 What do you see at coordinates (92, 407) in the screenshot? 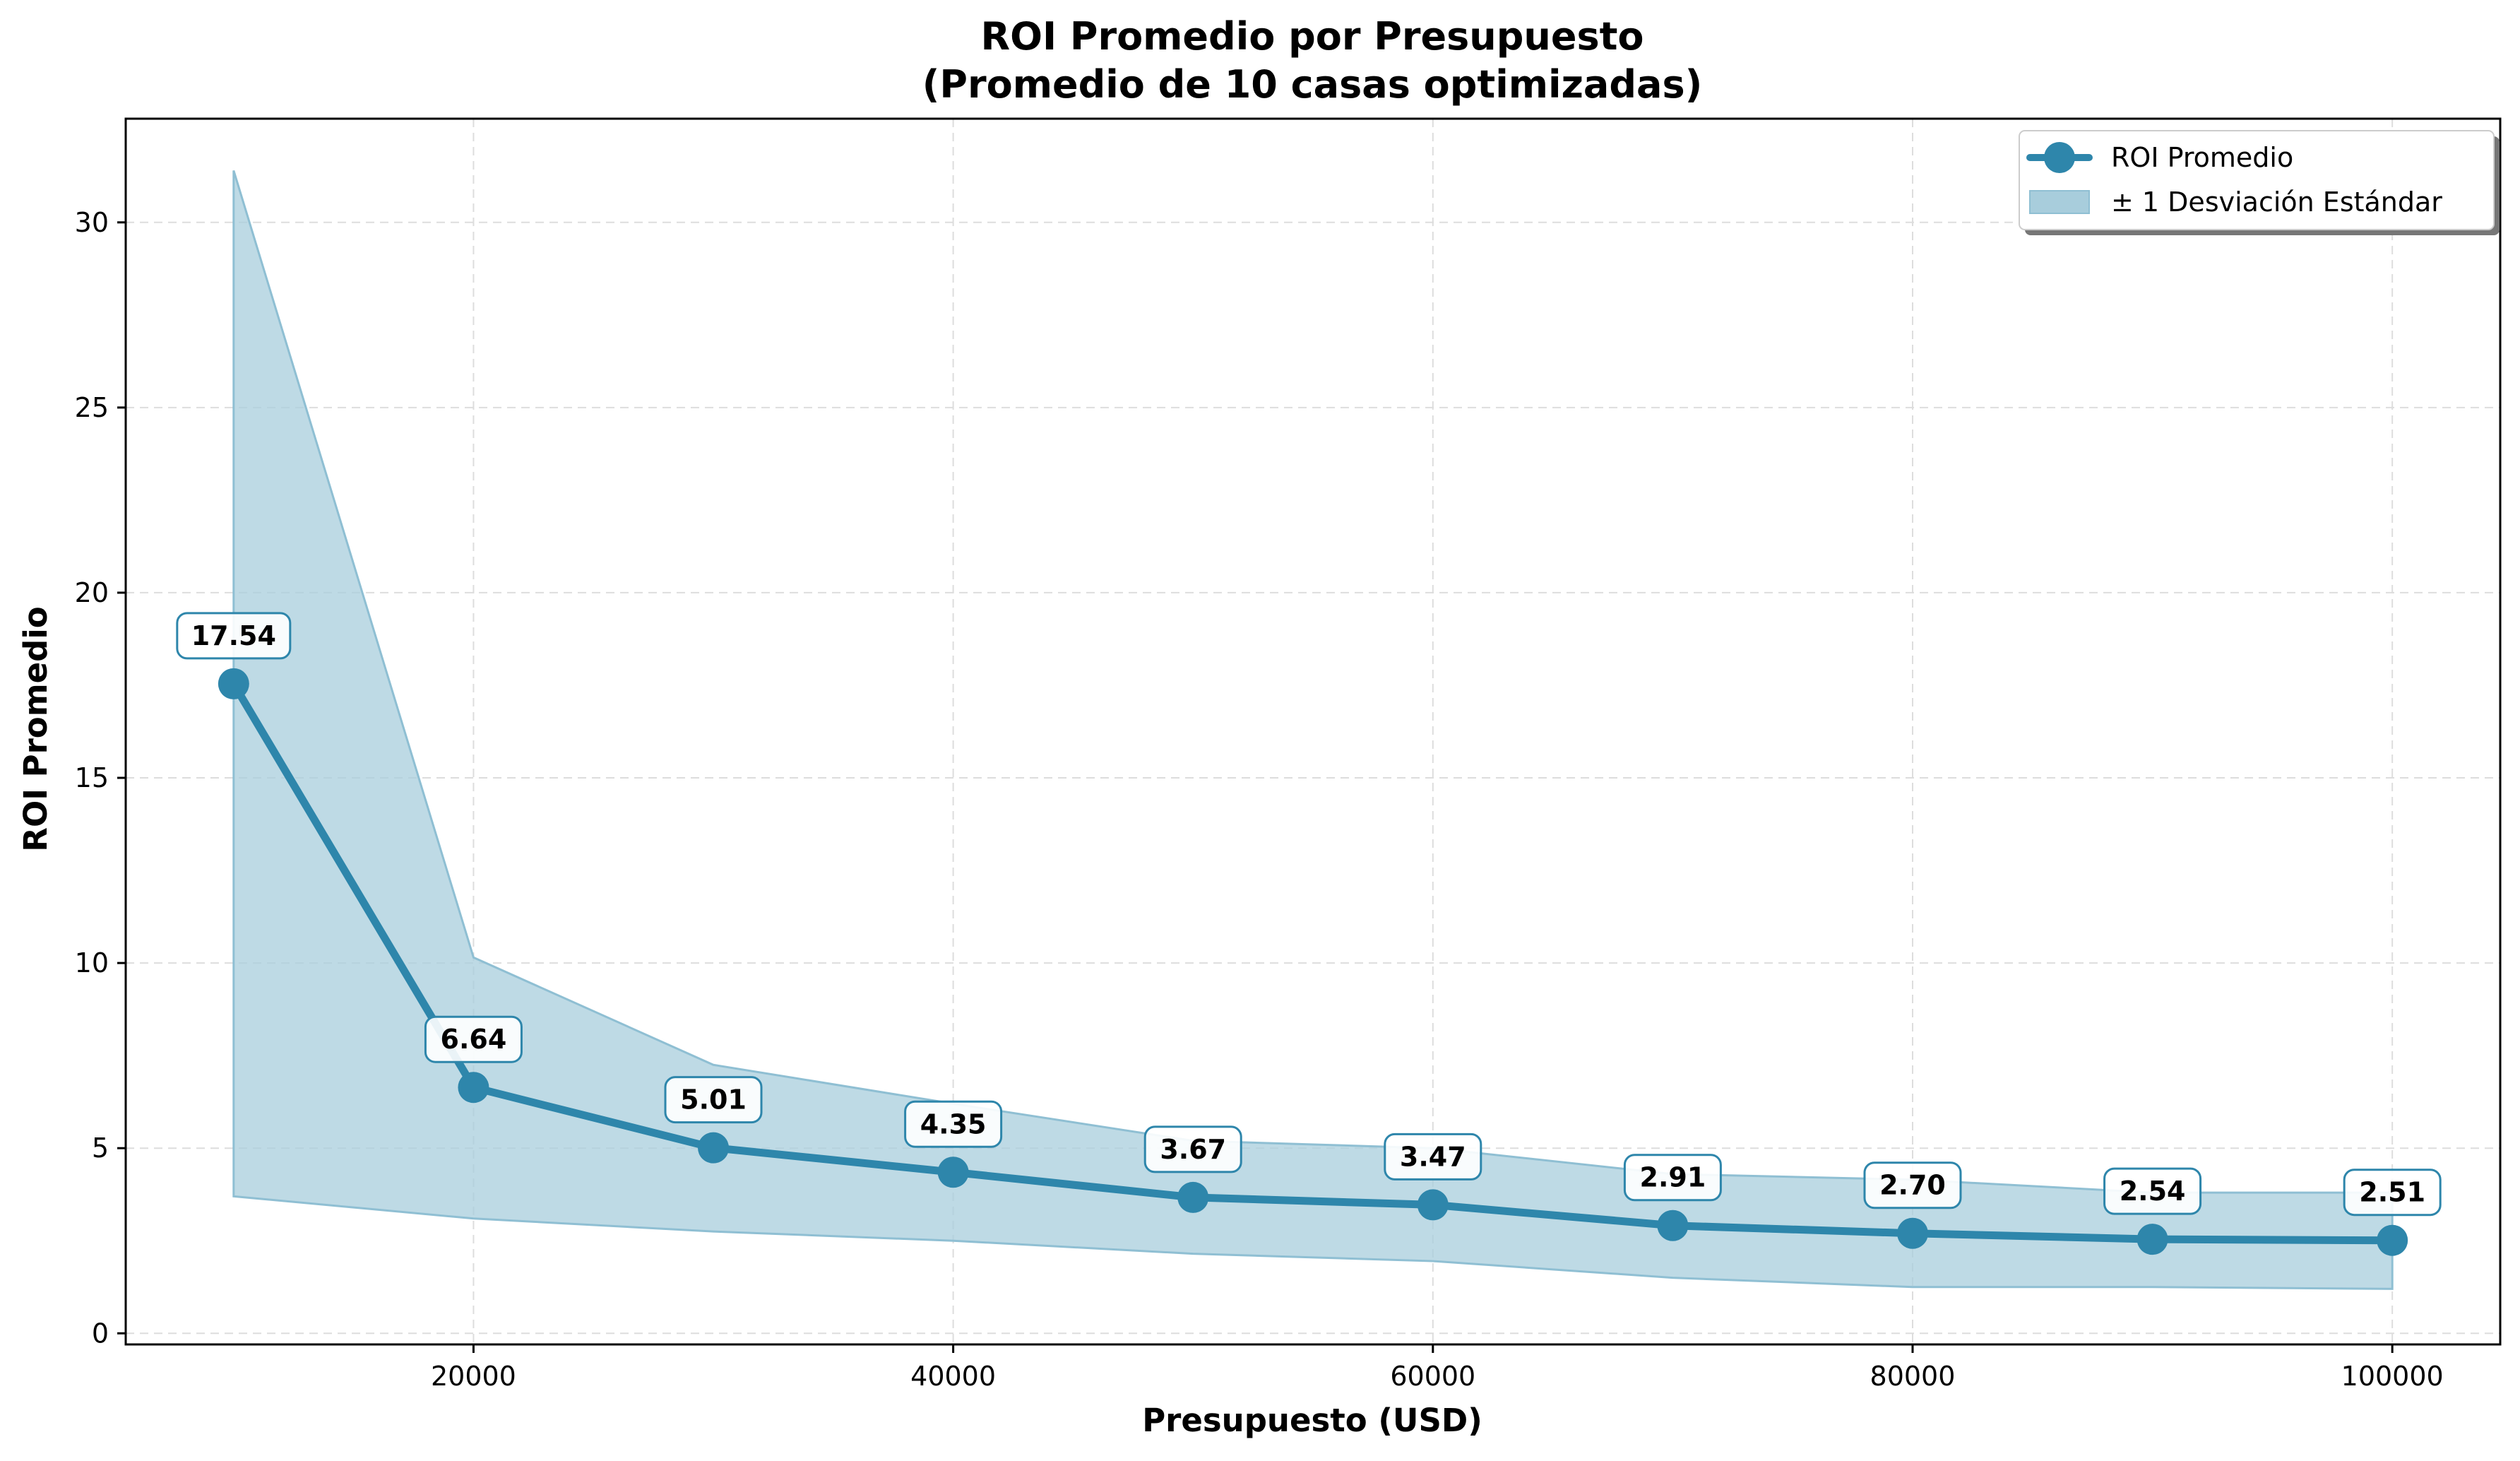
I see `y-tick-label-5: 25` at bounding box center [92, 407].